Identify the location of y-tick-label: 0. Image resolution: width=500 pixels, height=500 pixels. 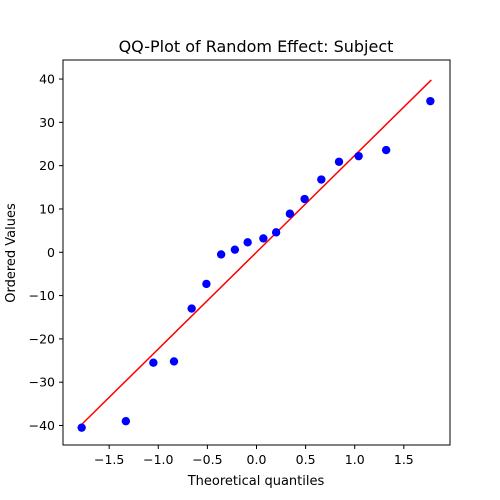
(51, 252).